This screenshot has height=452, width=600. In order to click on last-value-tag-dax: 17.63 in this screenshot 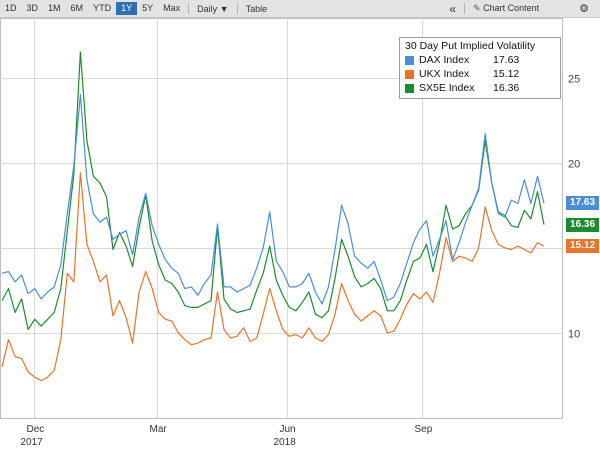, I will do `click(582, 203)`.